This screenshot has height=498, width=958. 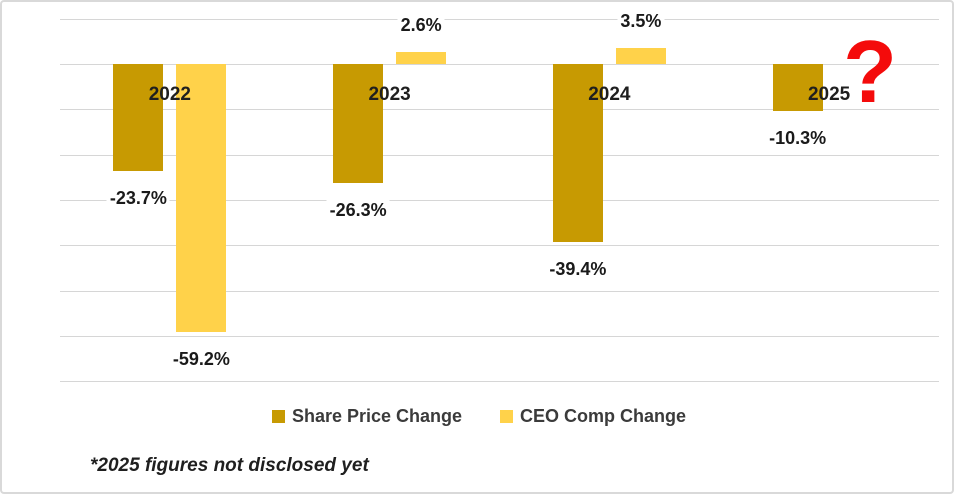 I want to click on gridline--50, so click(x=499, y=291).